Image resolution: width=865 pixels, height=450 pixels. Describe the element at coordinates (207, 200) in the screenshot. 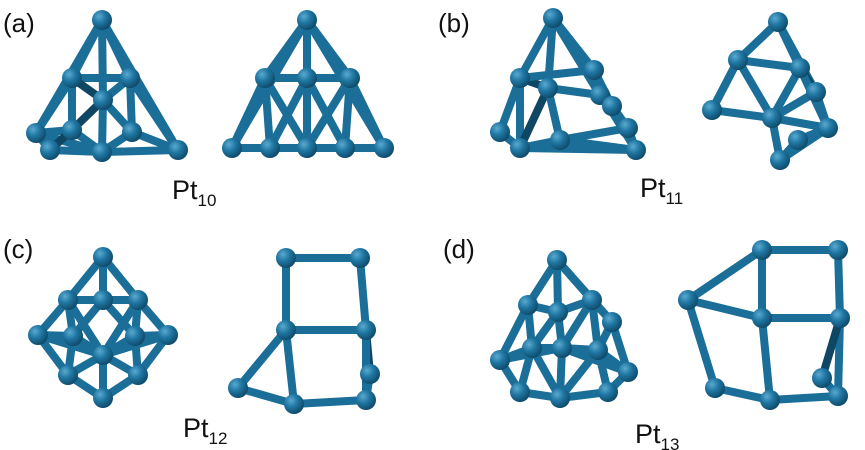

I see `formula-pt10-subscript: 10` at that location.